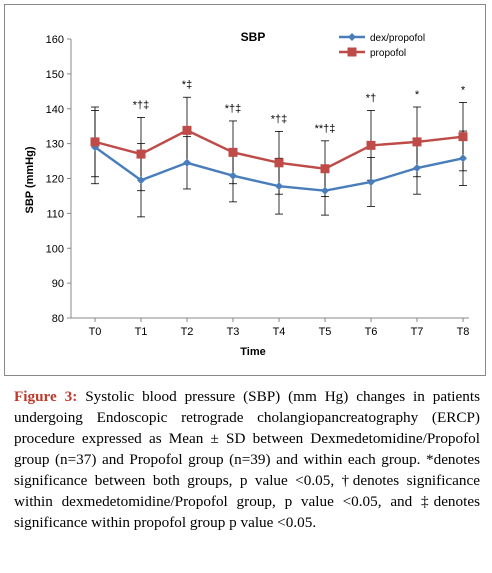  What do you see at coordinates (388, 53) in the screenshot?
I see `legend-label: propofol` at bounding box center [388, 53].